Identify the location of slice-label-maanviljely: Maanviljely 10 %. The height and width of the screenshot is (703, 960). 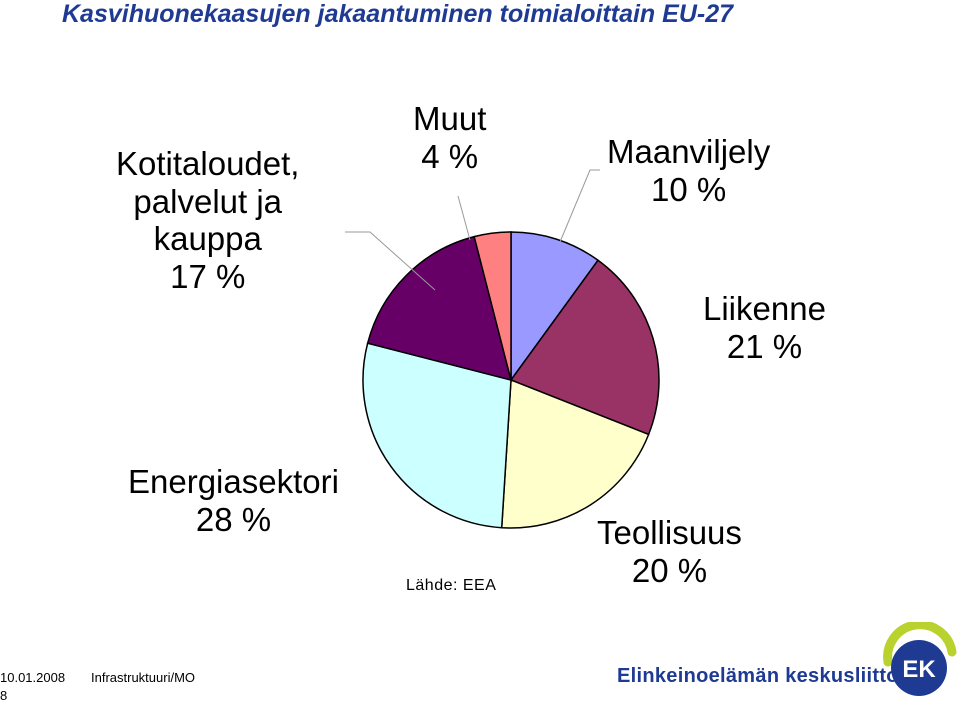
(688, 170).